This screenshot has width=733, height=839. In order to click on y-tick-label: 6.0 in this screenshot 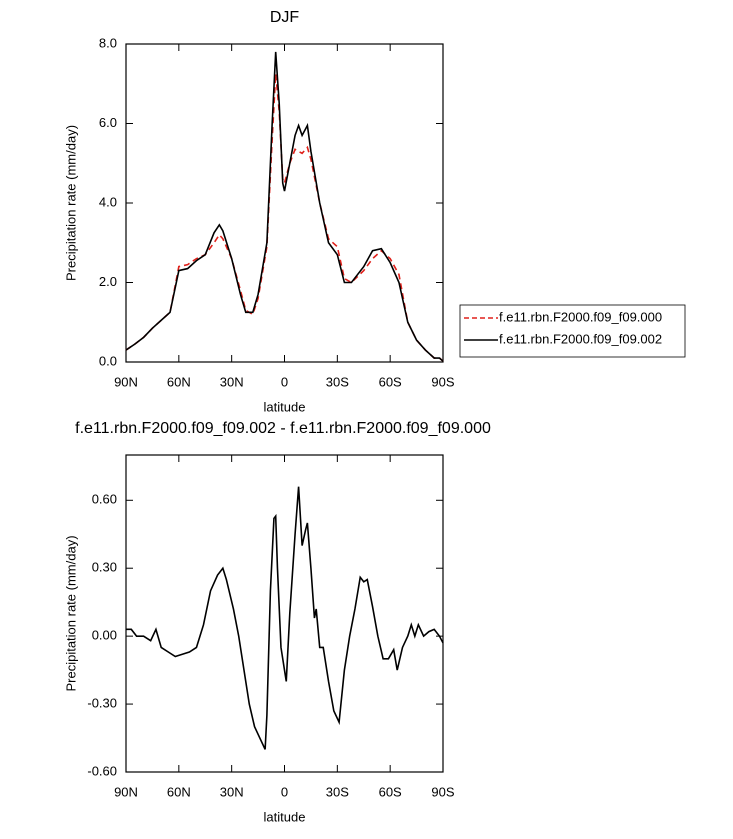, I will do `click(108, 122)`.